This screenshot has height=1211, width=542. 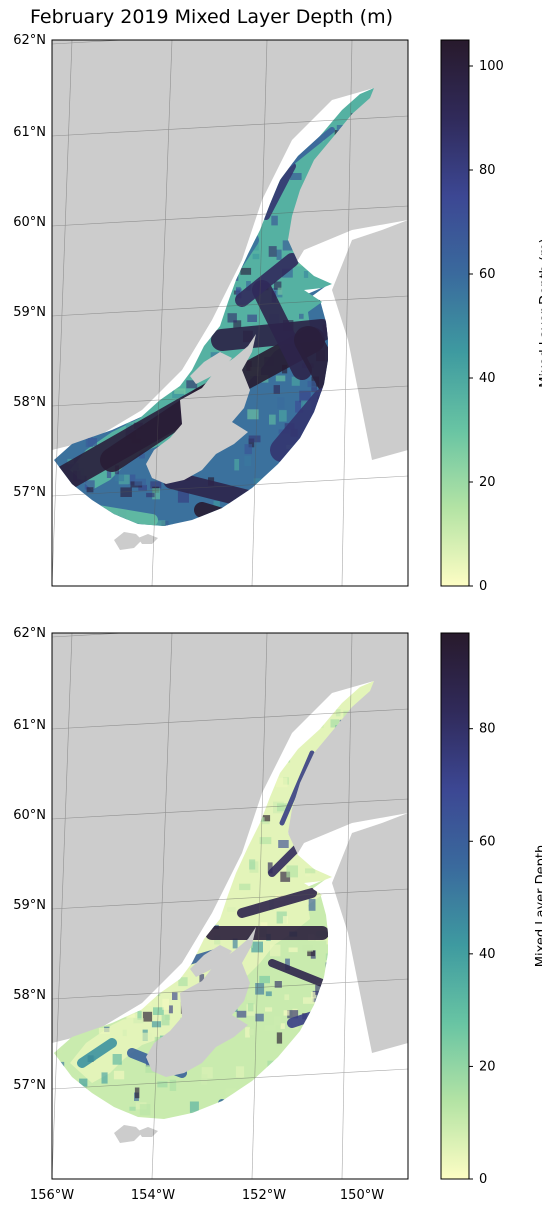 What do you see at coordinates (538, 906) in the screenshot?
I see `colorbar-label-line1: Mixed Layer Depth` at bounding box center [538, 906].